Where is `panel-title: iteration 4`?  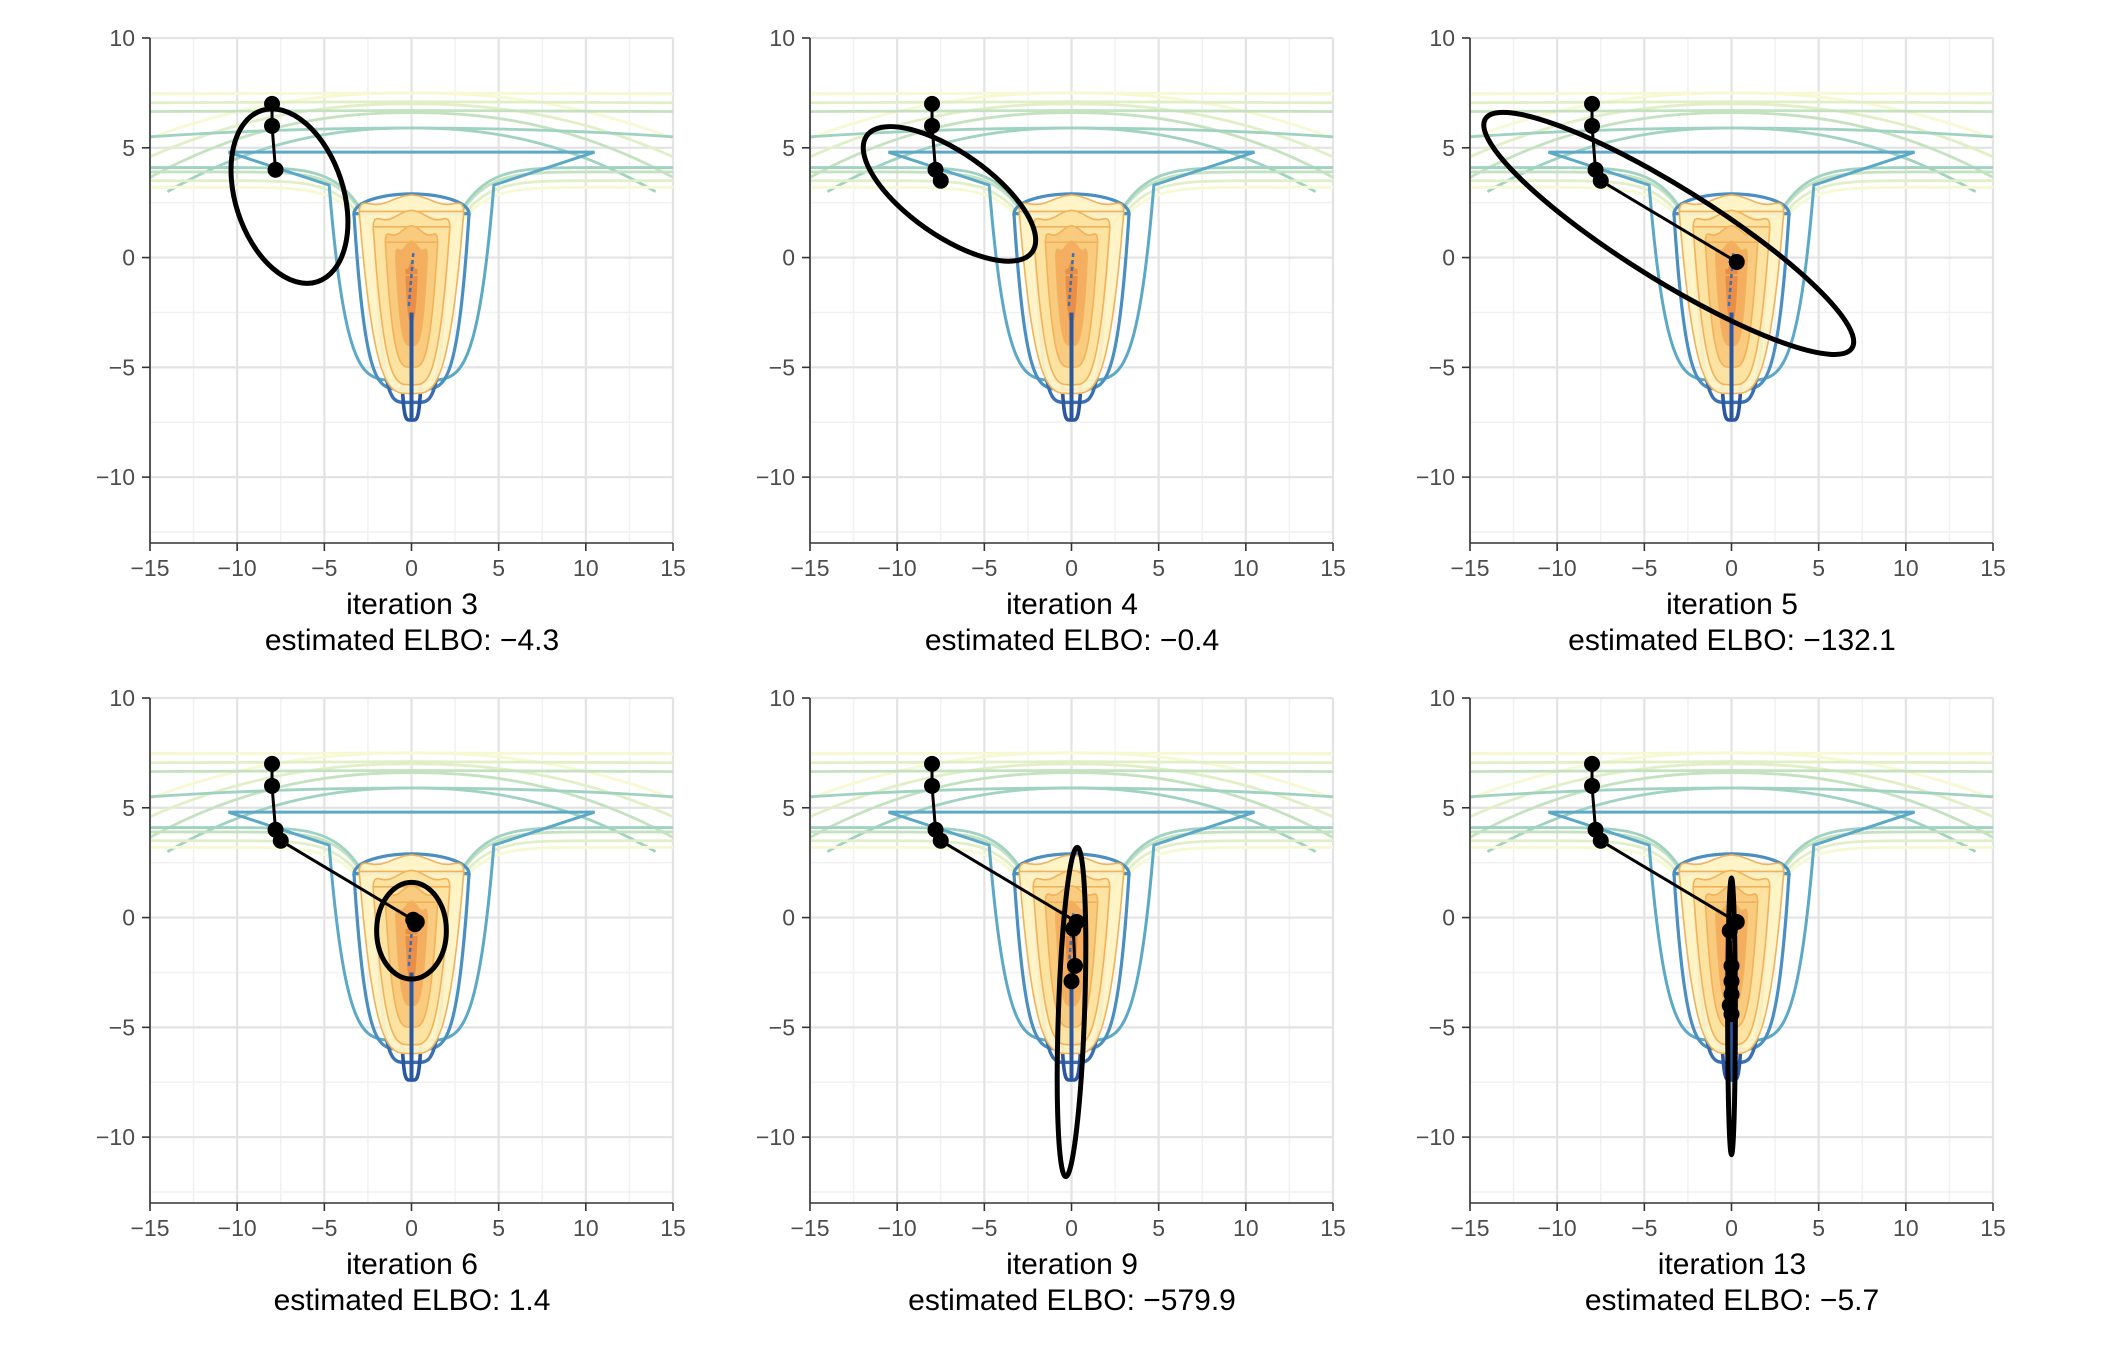 panel-title: iteration 4 is located at coordinates (1072, 604).